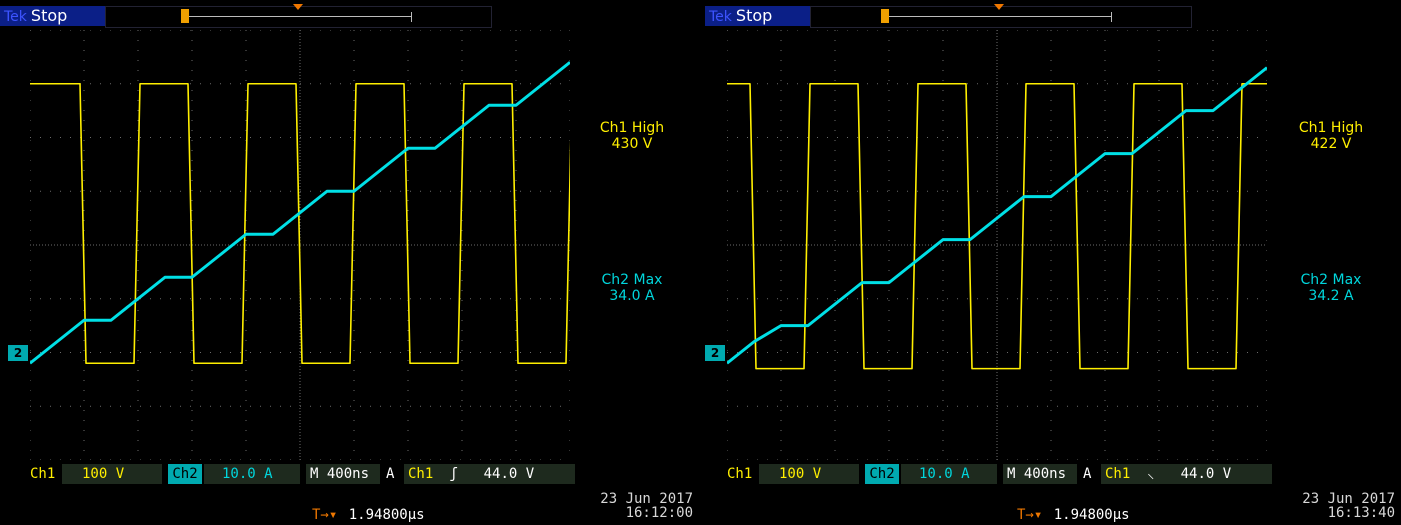  I want to click on time: 16:12:00, so click(659, 513).